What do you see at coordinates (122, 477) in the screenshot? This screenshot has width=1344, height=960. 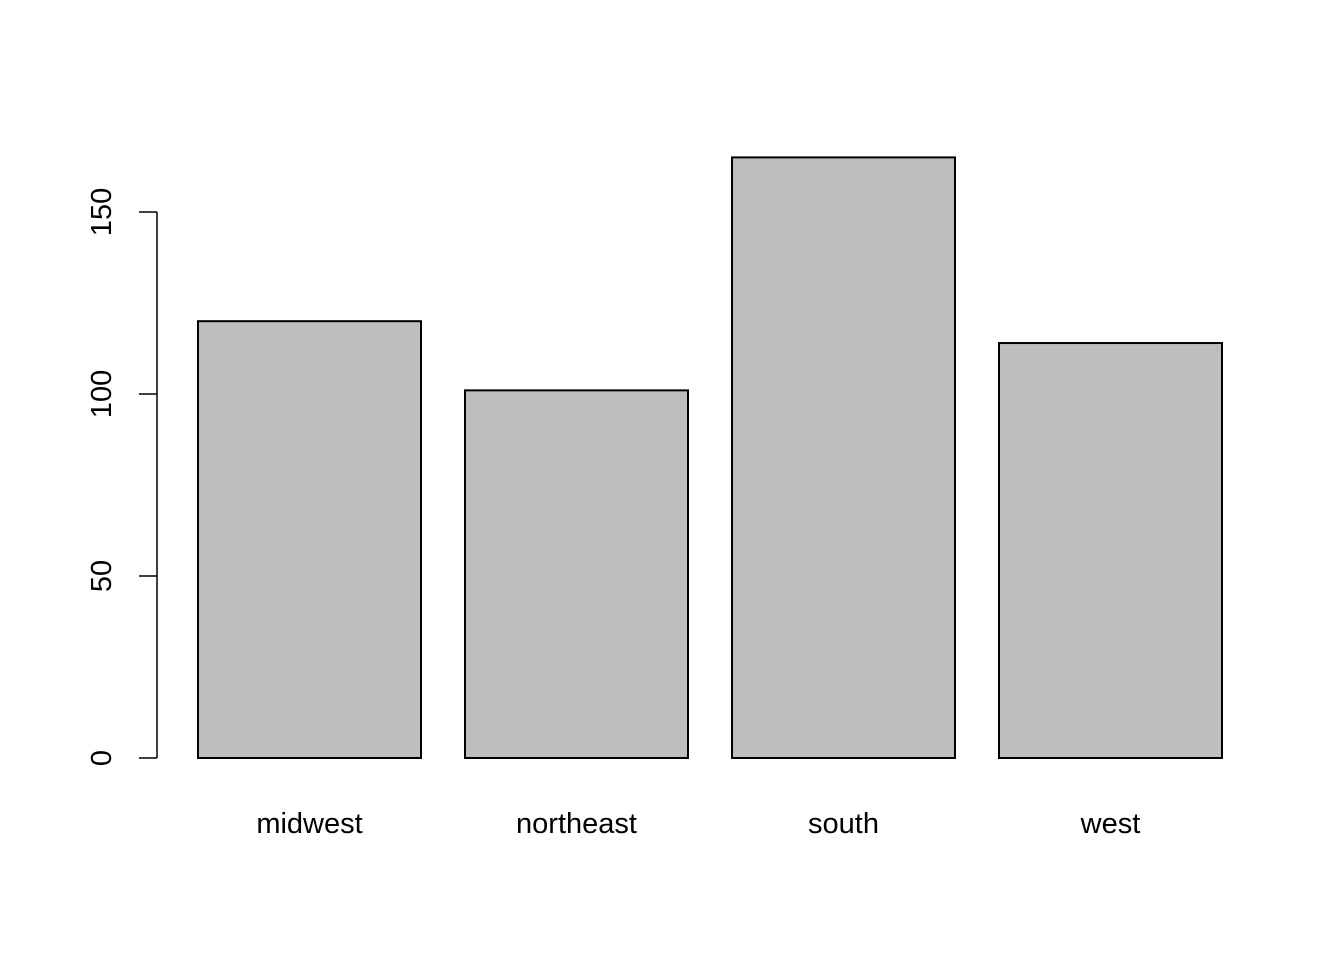 I see `y-axis: 0 50 100 150` at bounding box center [122, 477].